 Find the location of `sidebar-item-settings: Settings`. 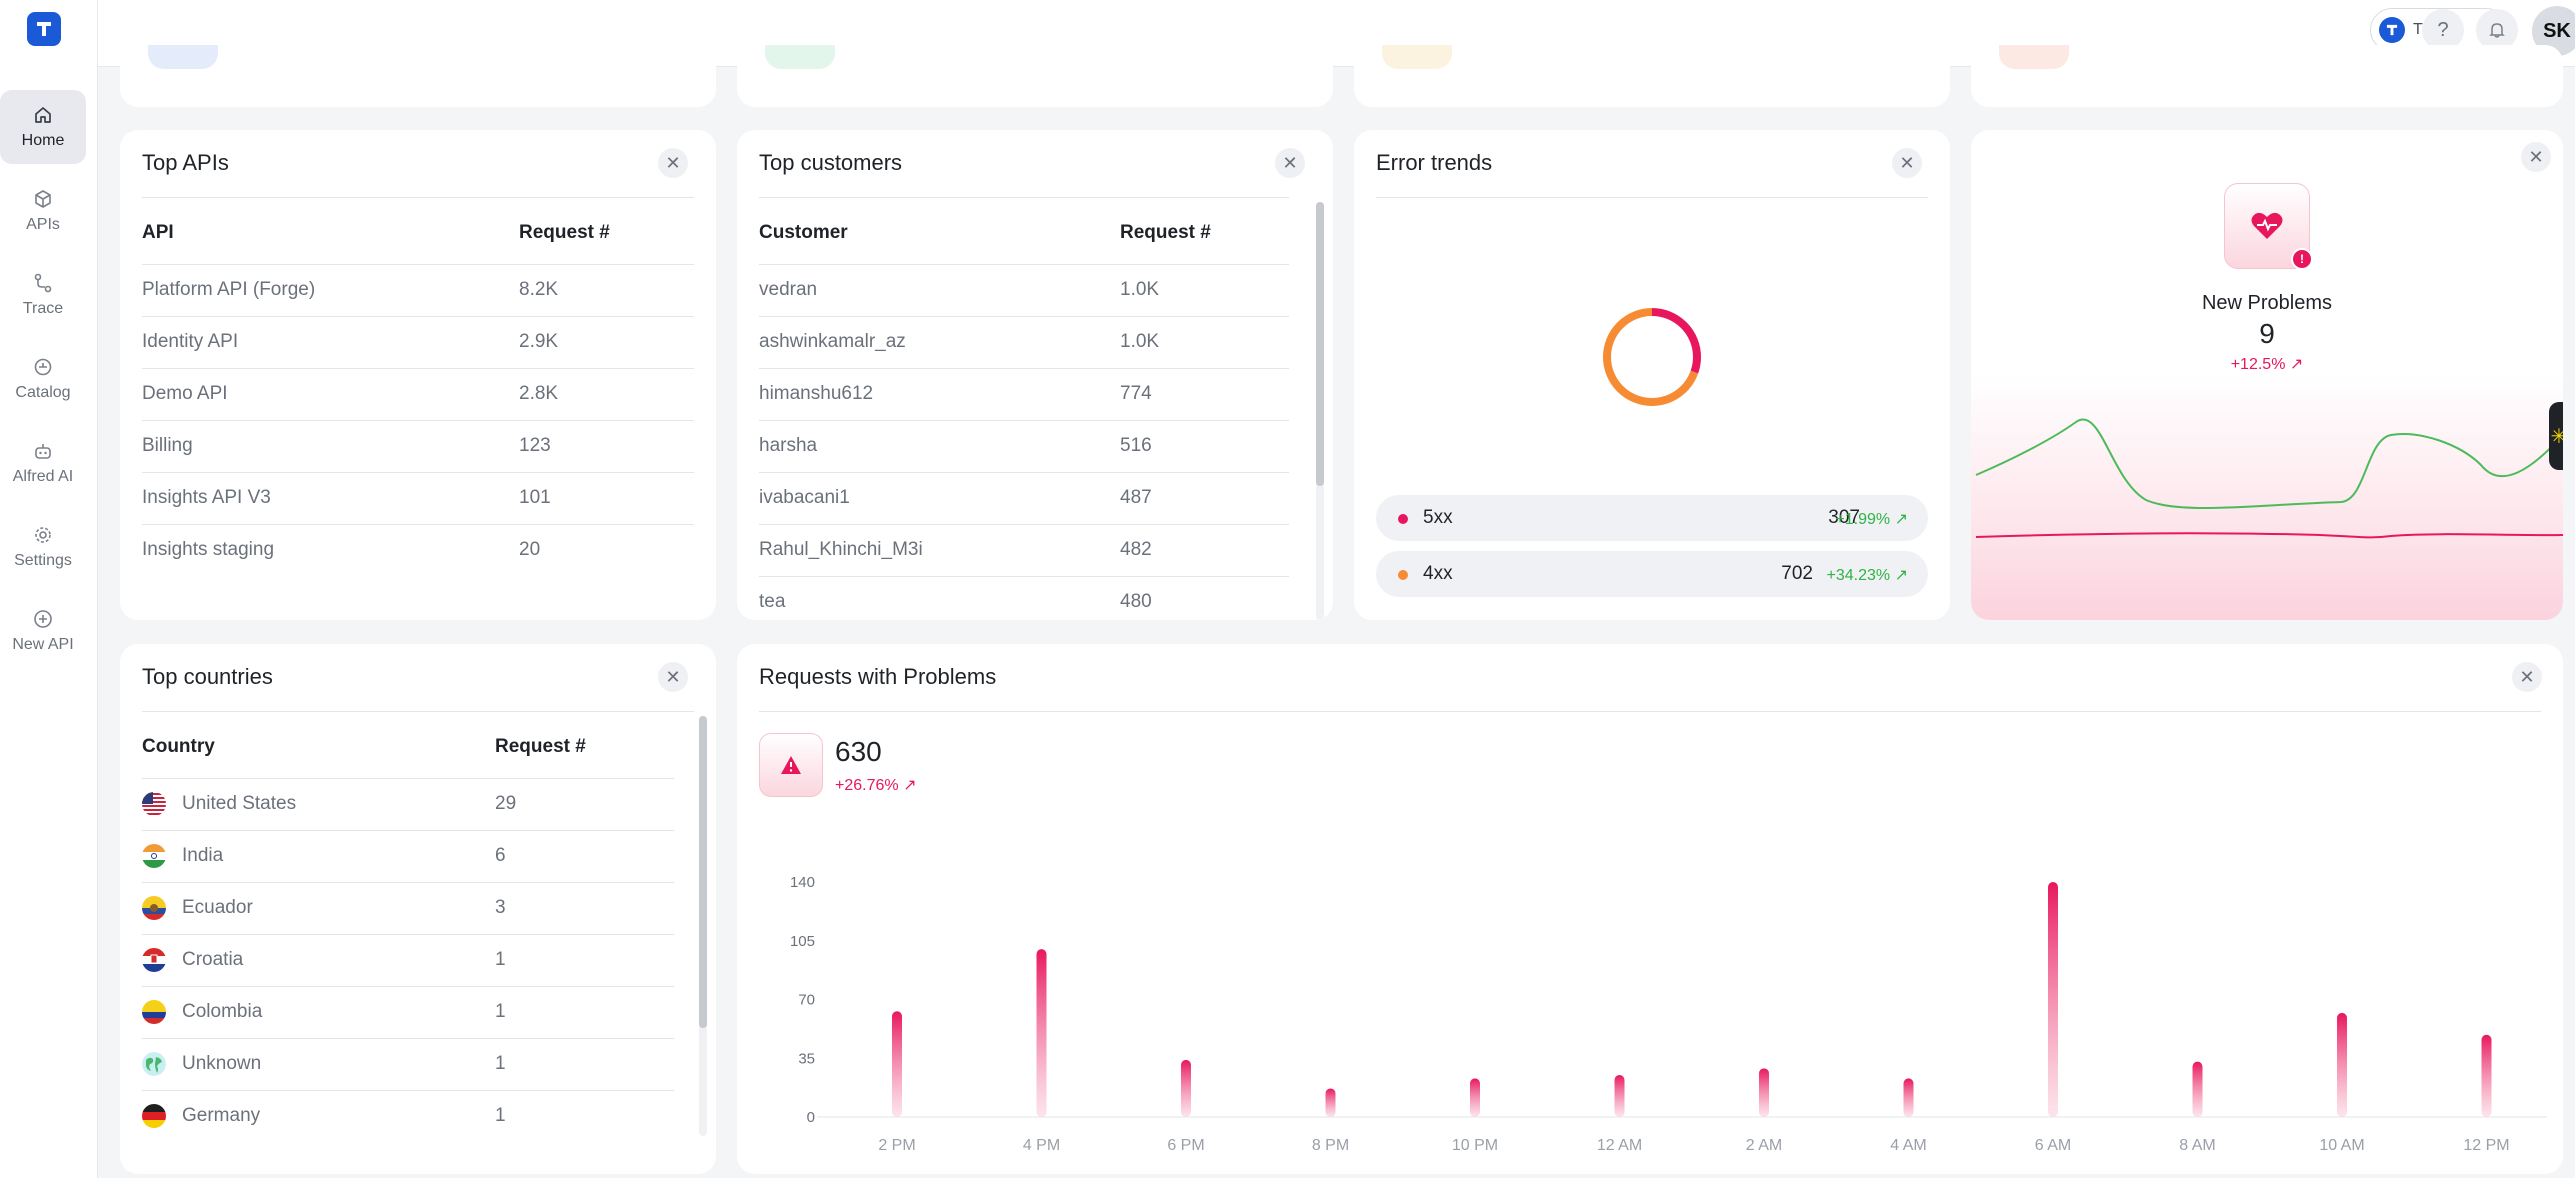

sidebar-item-settings: Settings is located at coordinates (43, 547).